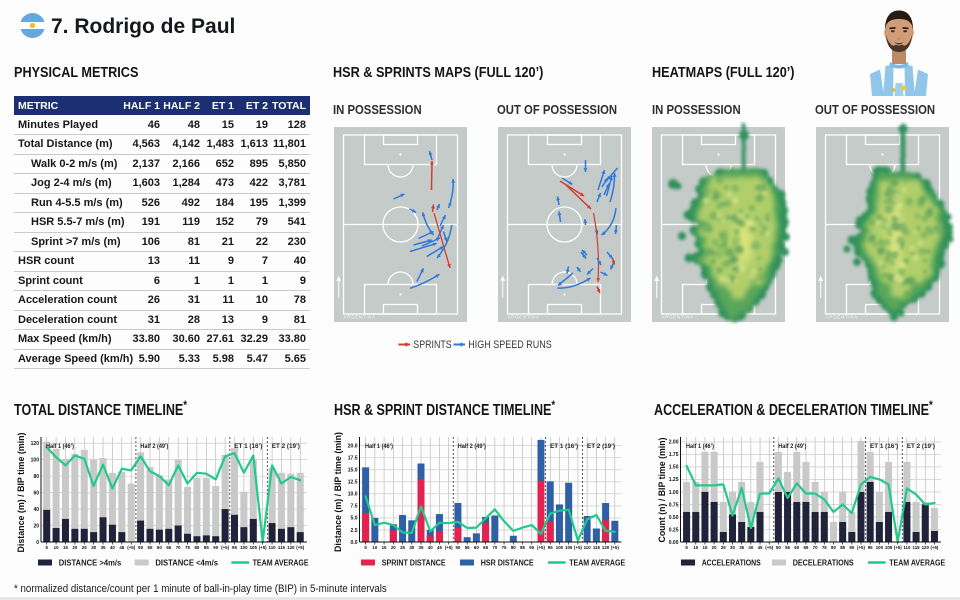 This screenshot has height=600, width=960. Describe the element at coordinates (674, 530) in the screenshot. I see `svg-text: 0.25` at that location.